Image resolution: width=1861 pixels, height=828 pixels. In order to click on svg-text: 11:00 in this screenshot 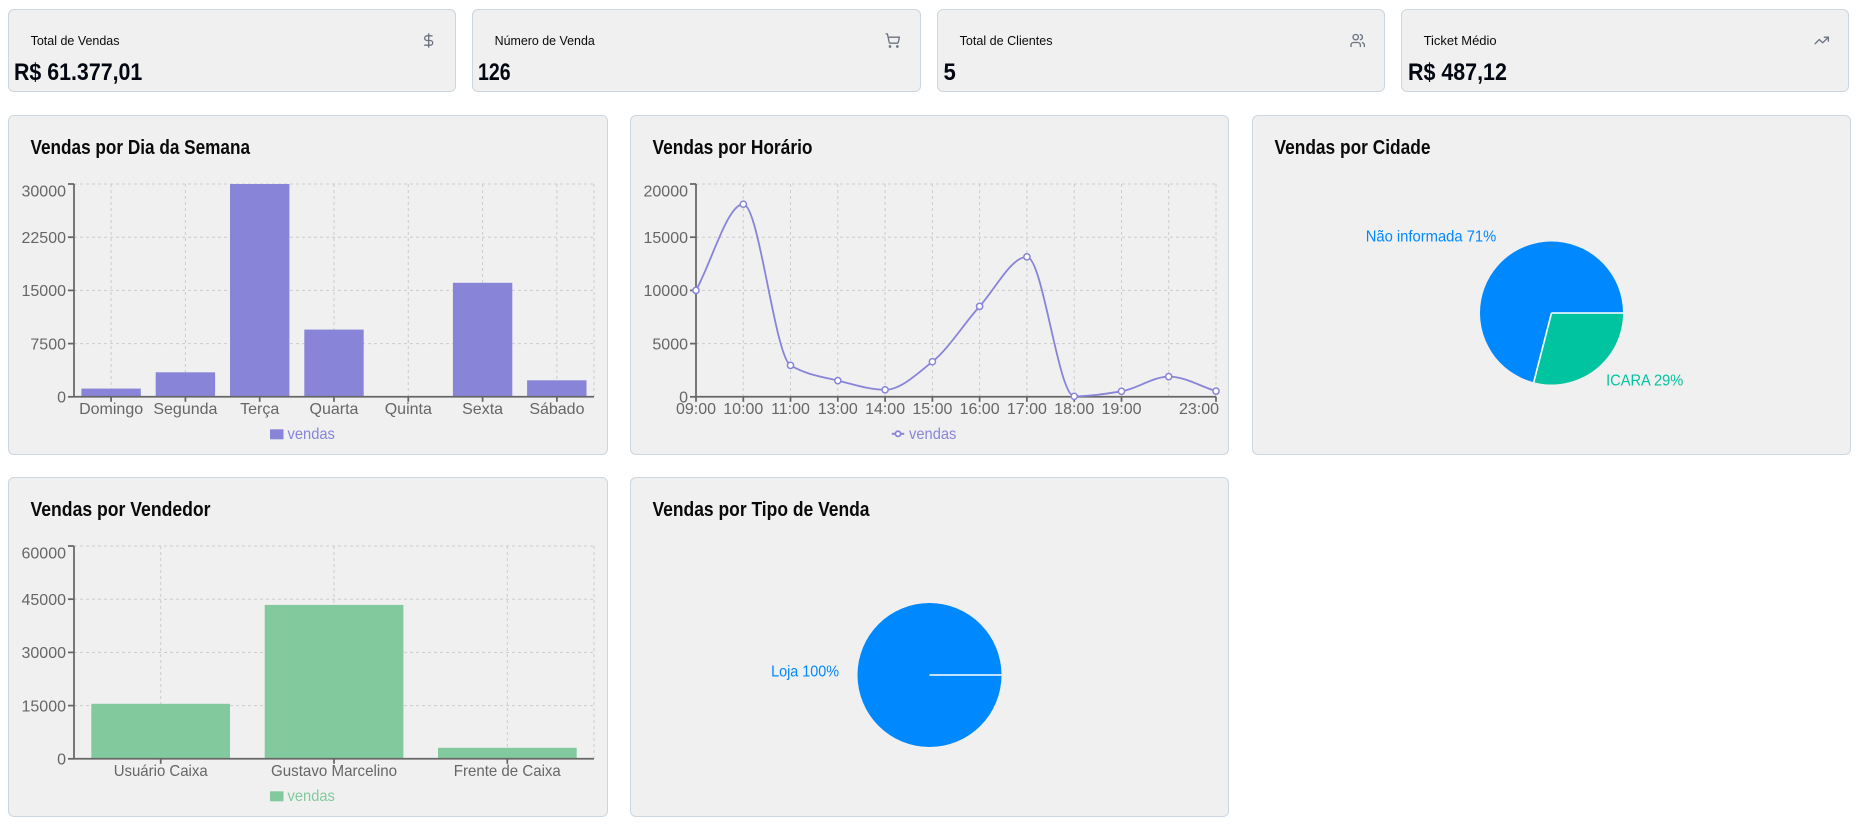, I will do `click(790, 409)`.